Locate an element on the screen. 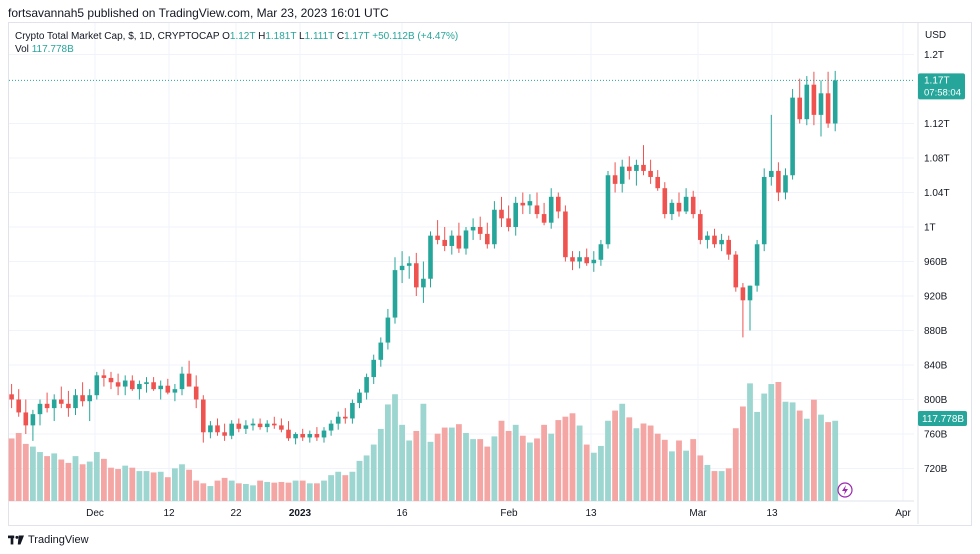 This screenshot has width=980, height=554. currency-label: USD is located at coordinates (936, 35).